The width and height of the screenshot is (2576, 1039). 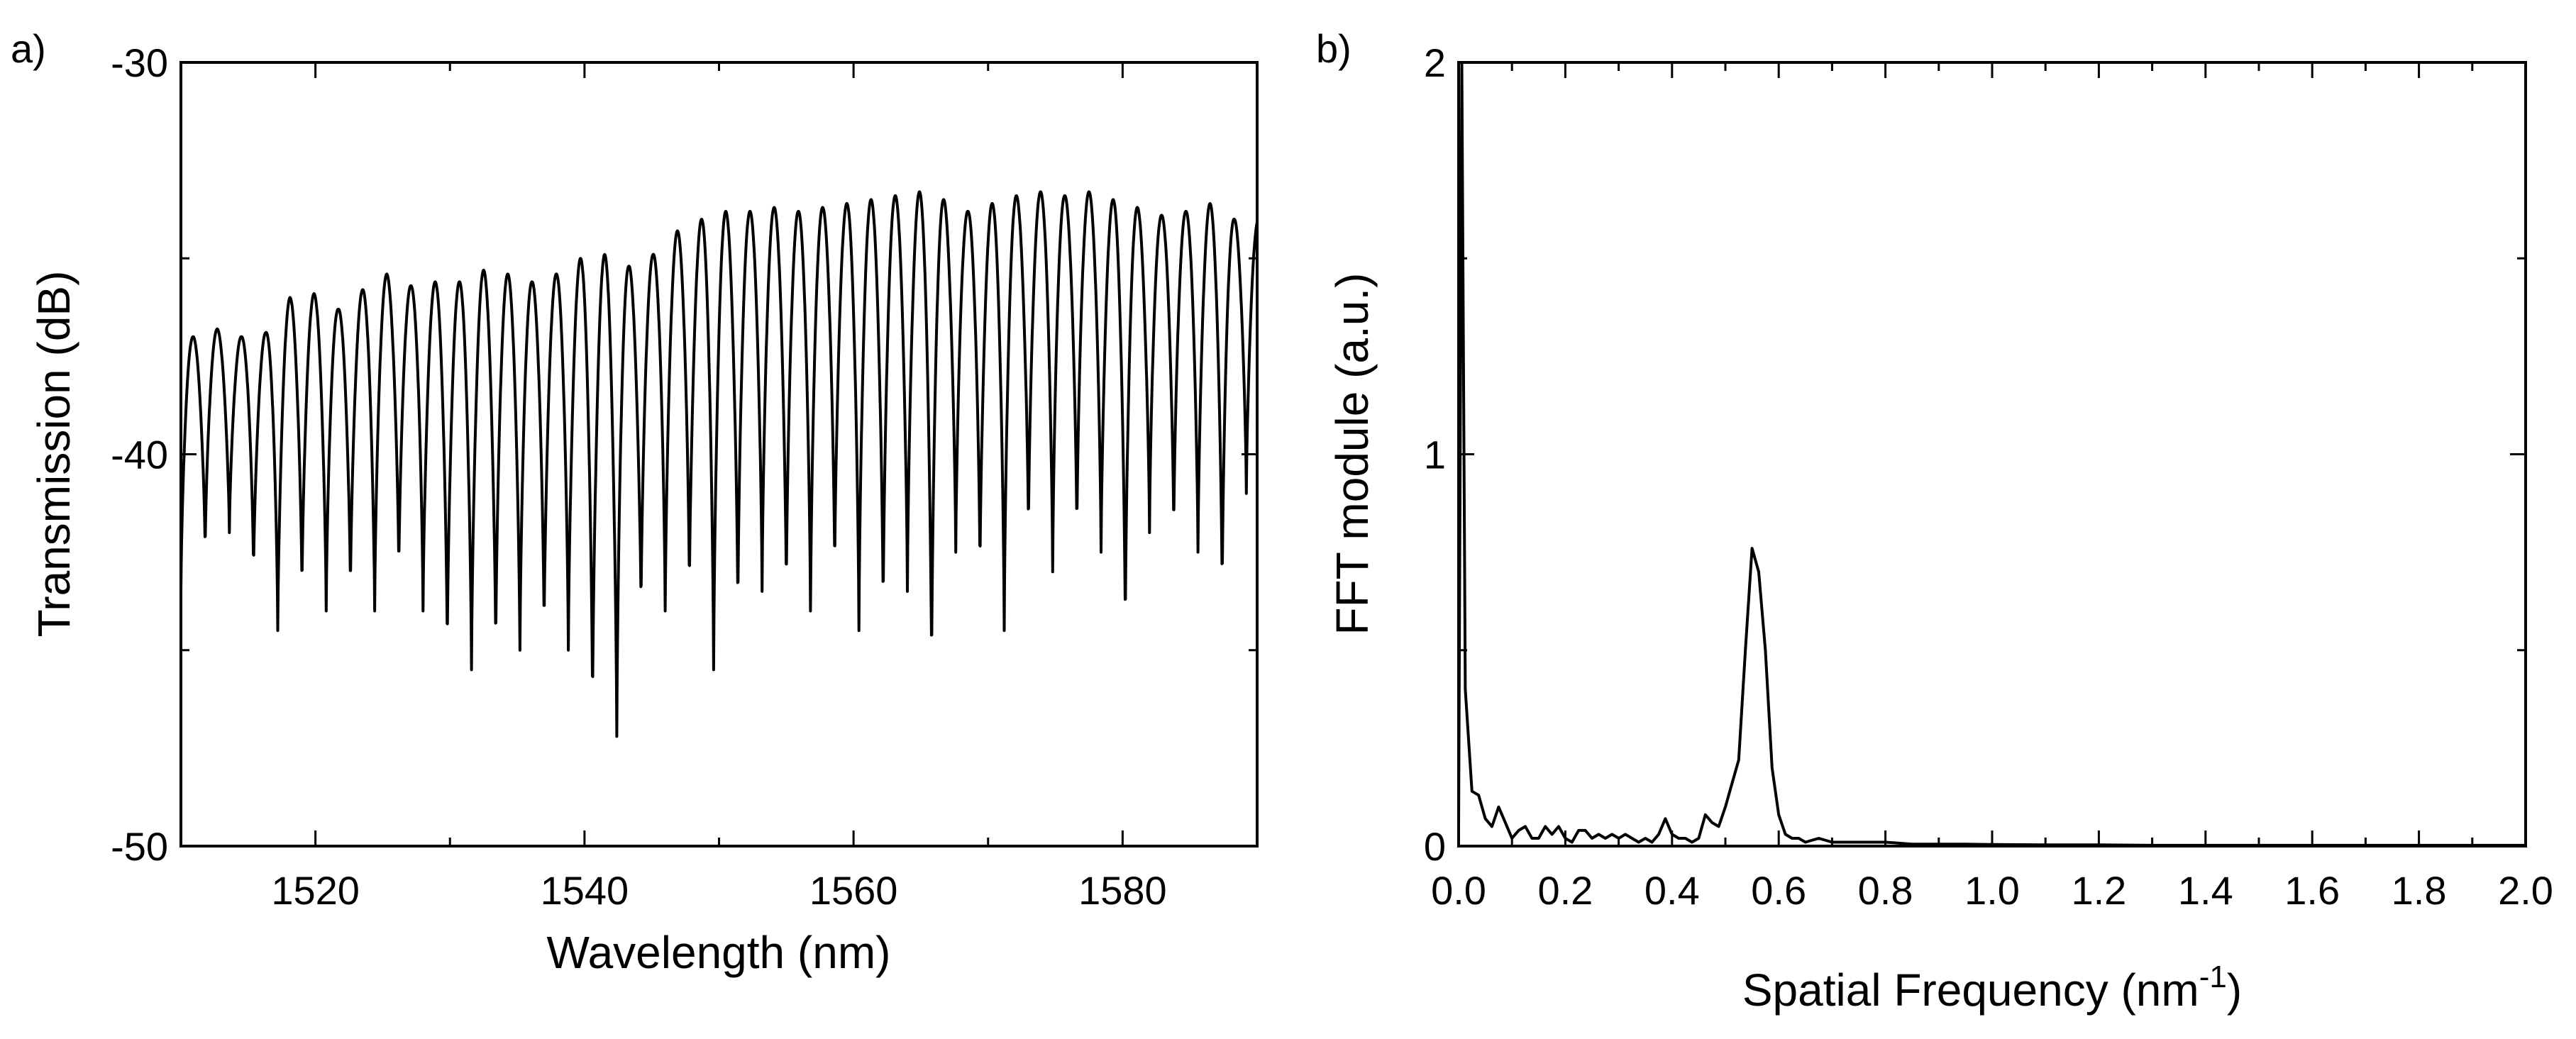 I want to click on panel-b-x-tick-label: 0.4, so click(x=1672, y=890).